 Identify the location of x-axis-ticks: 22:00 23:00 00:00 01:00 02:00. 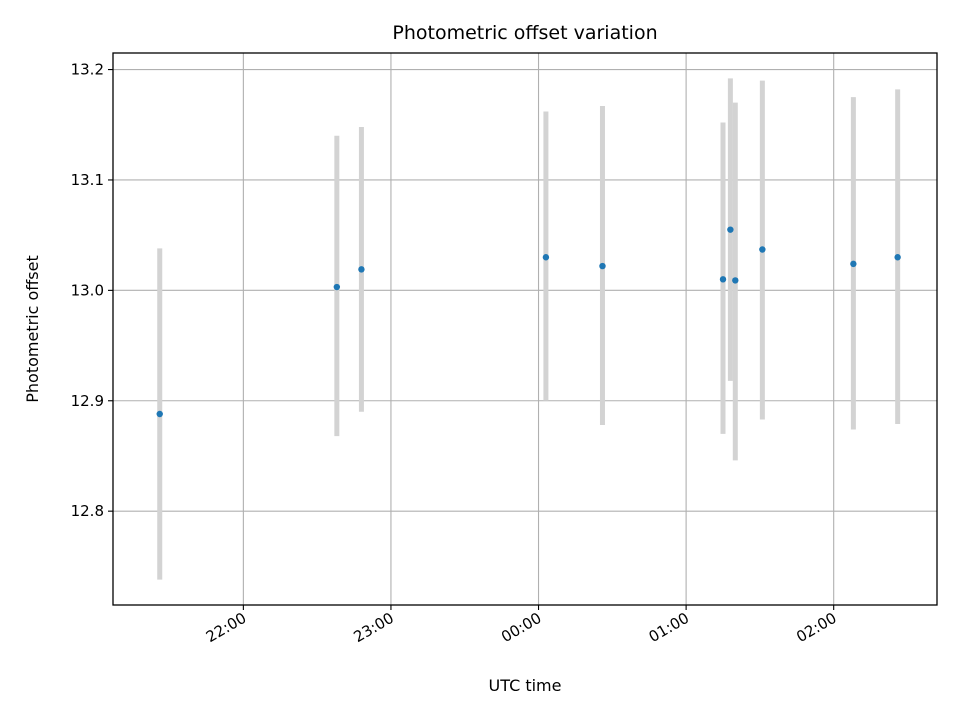
(521, 625).